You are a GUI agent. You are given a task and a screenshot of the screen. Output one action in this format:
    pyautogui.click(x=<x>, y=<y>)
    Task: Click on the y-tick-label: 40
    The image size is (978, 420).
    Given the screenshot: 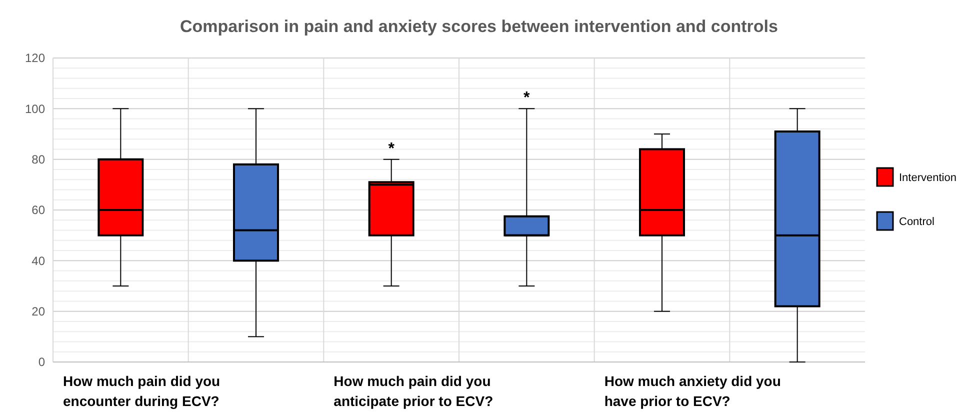 What is the action you would take?
    pyautogui.click(x=39, y=261)
    